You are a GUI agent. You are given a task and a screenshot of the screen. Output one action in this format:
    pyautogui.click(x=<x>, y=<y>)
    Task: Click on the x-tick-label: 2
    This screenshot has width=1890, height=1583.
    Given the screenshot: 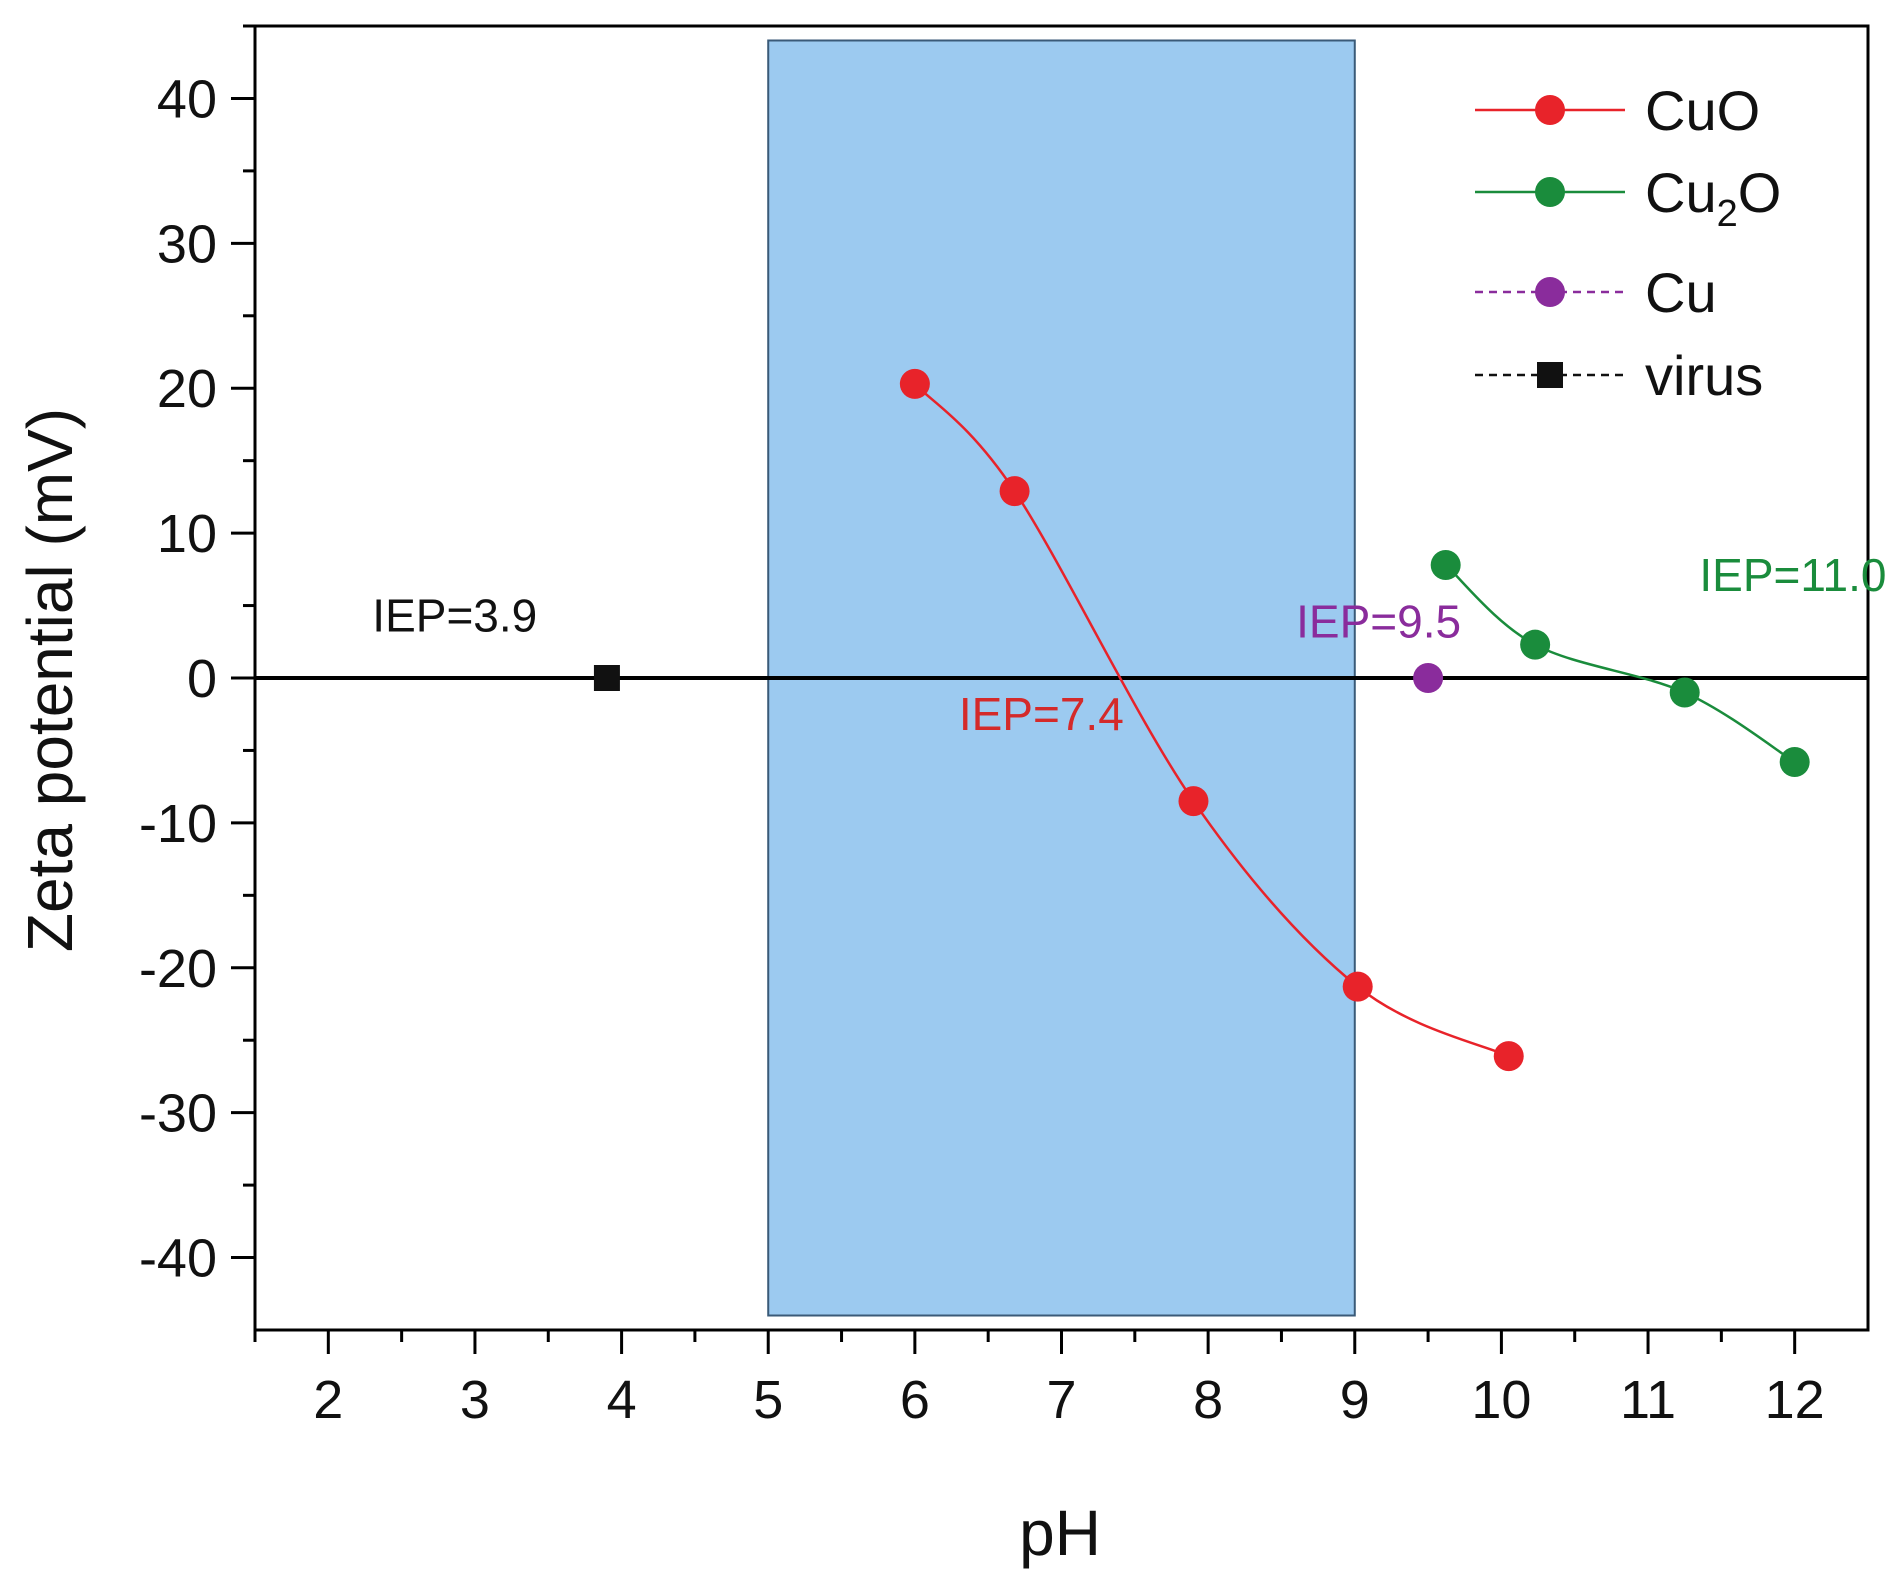 What is the action you would take?
    pyautogui.click(x=328, y=1400)
    